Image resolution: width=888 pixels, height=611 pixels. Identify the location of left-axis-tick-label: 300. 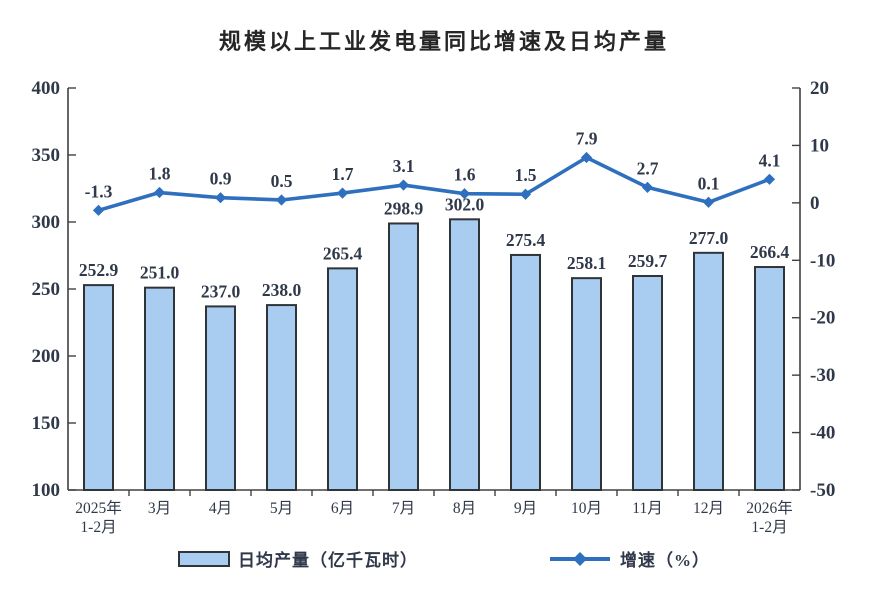
(46, 222).